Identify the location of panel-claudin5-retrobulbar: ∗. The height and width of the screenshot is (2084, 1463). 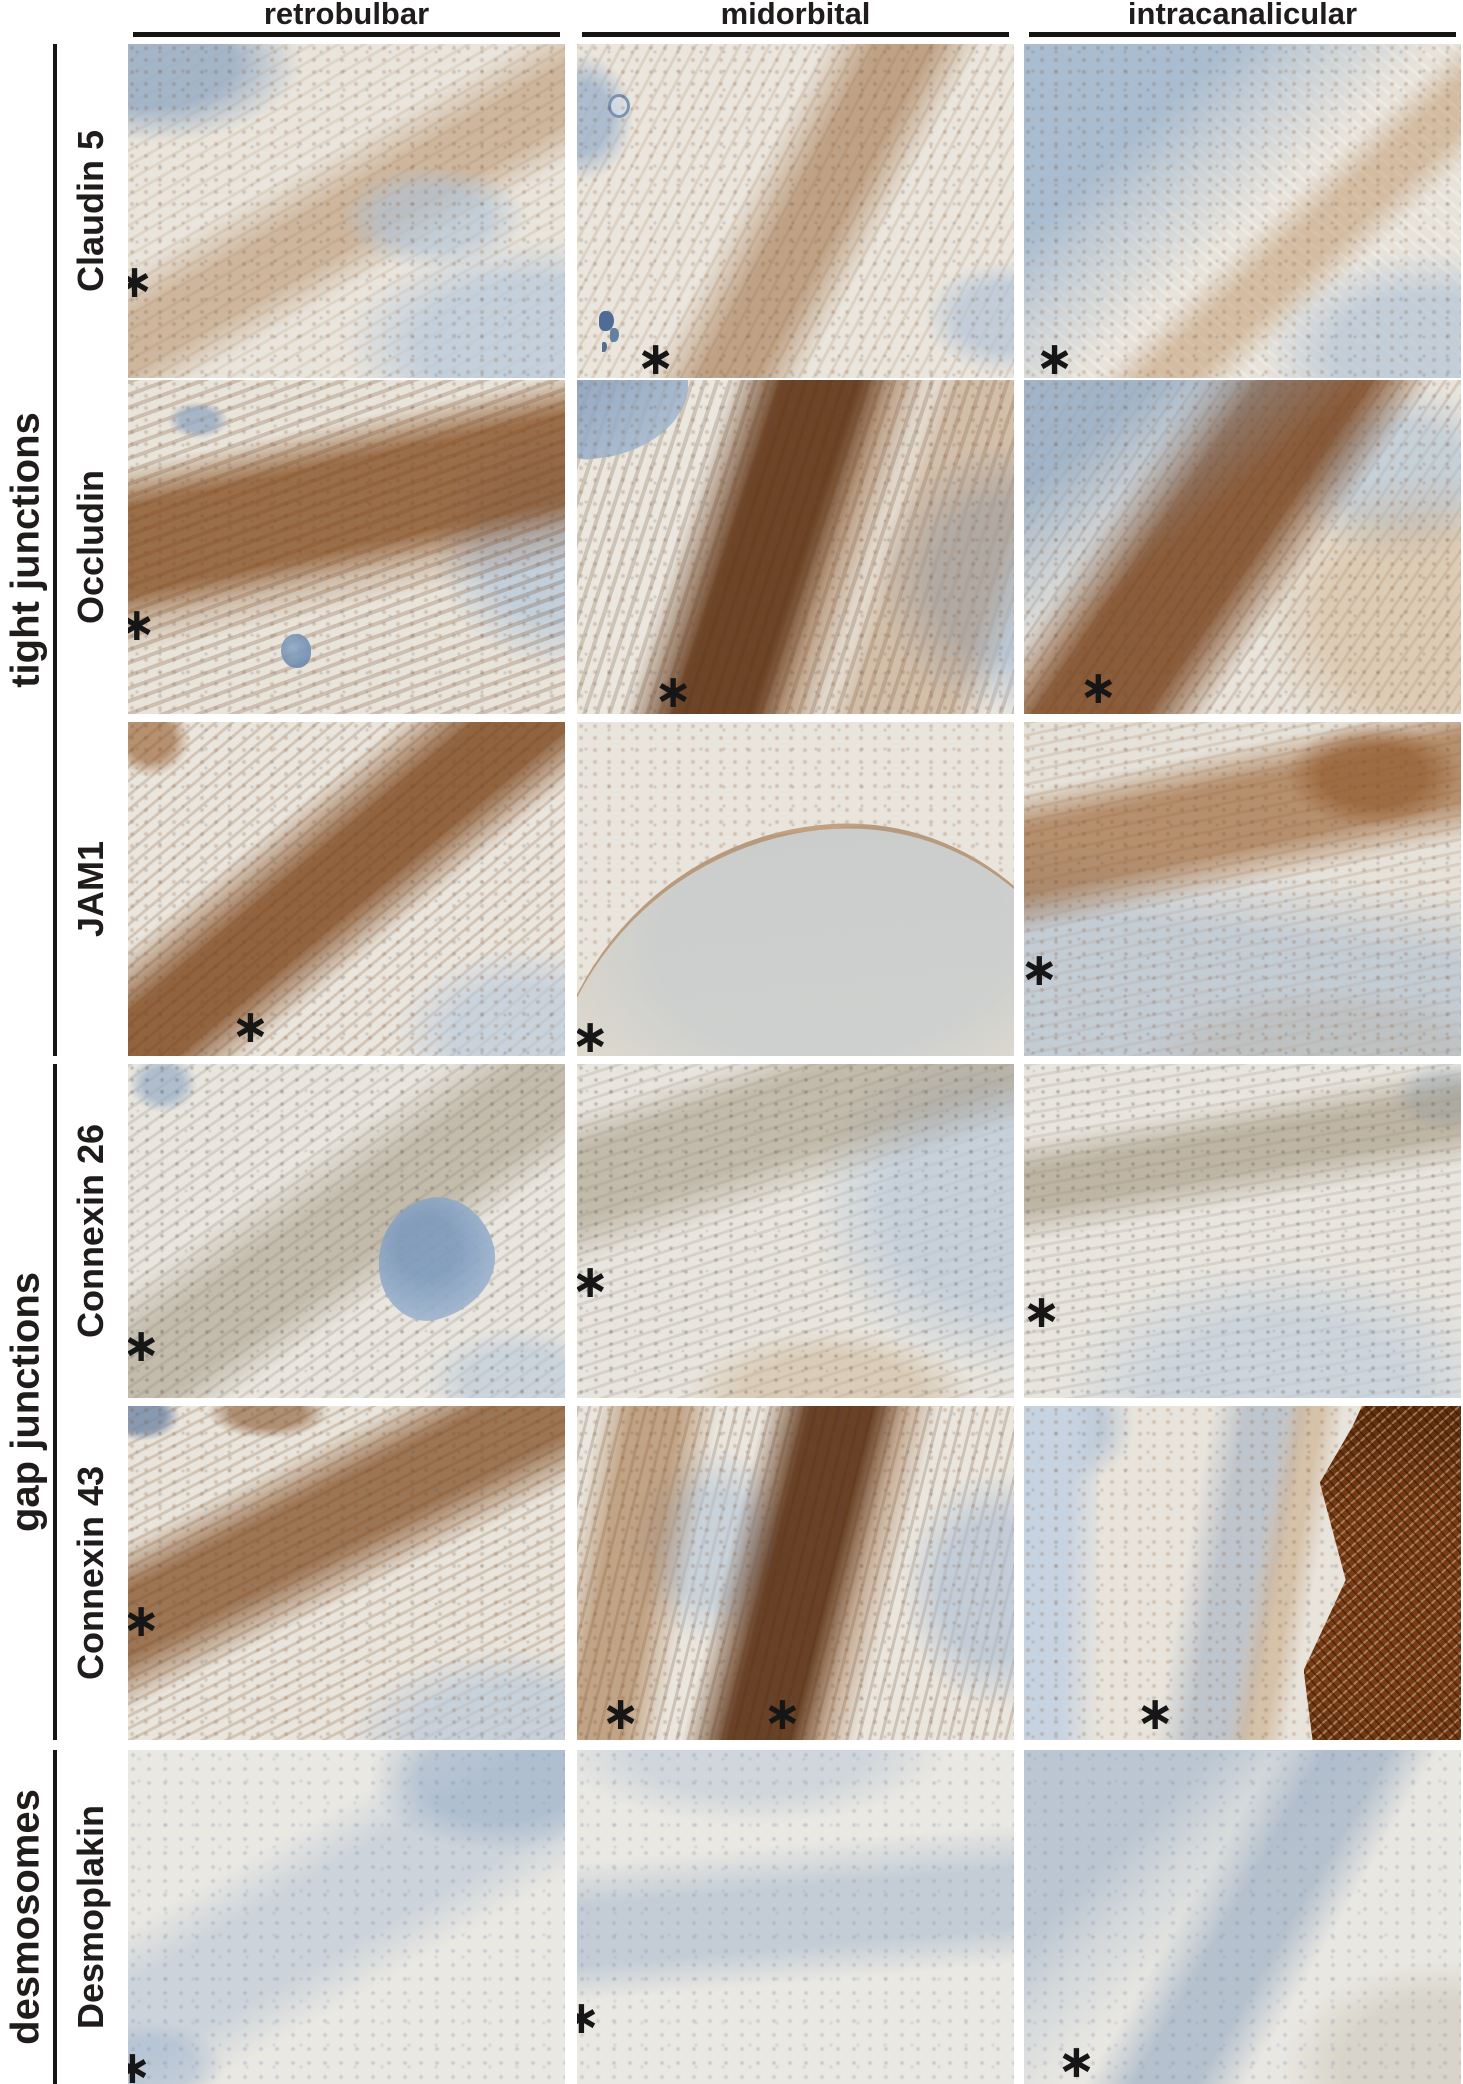
(346, 211).